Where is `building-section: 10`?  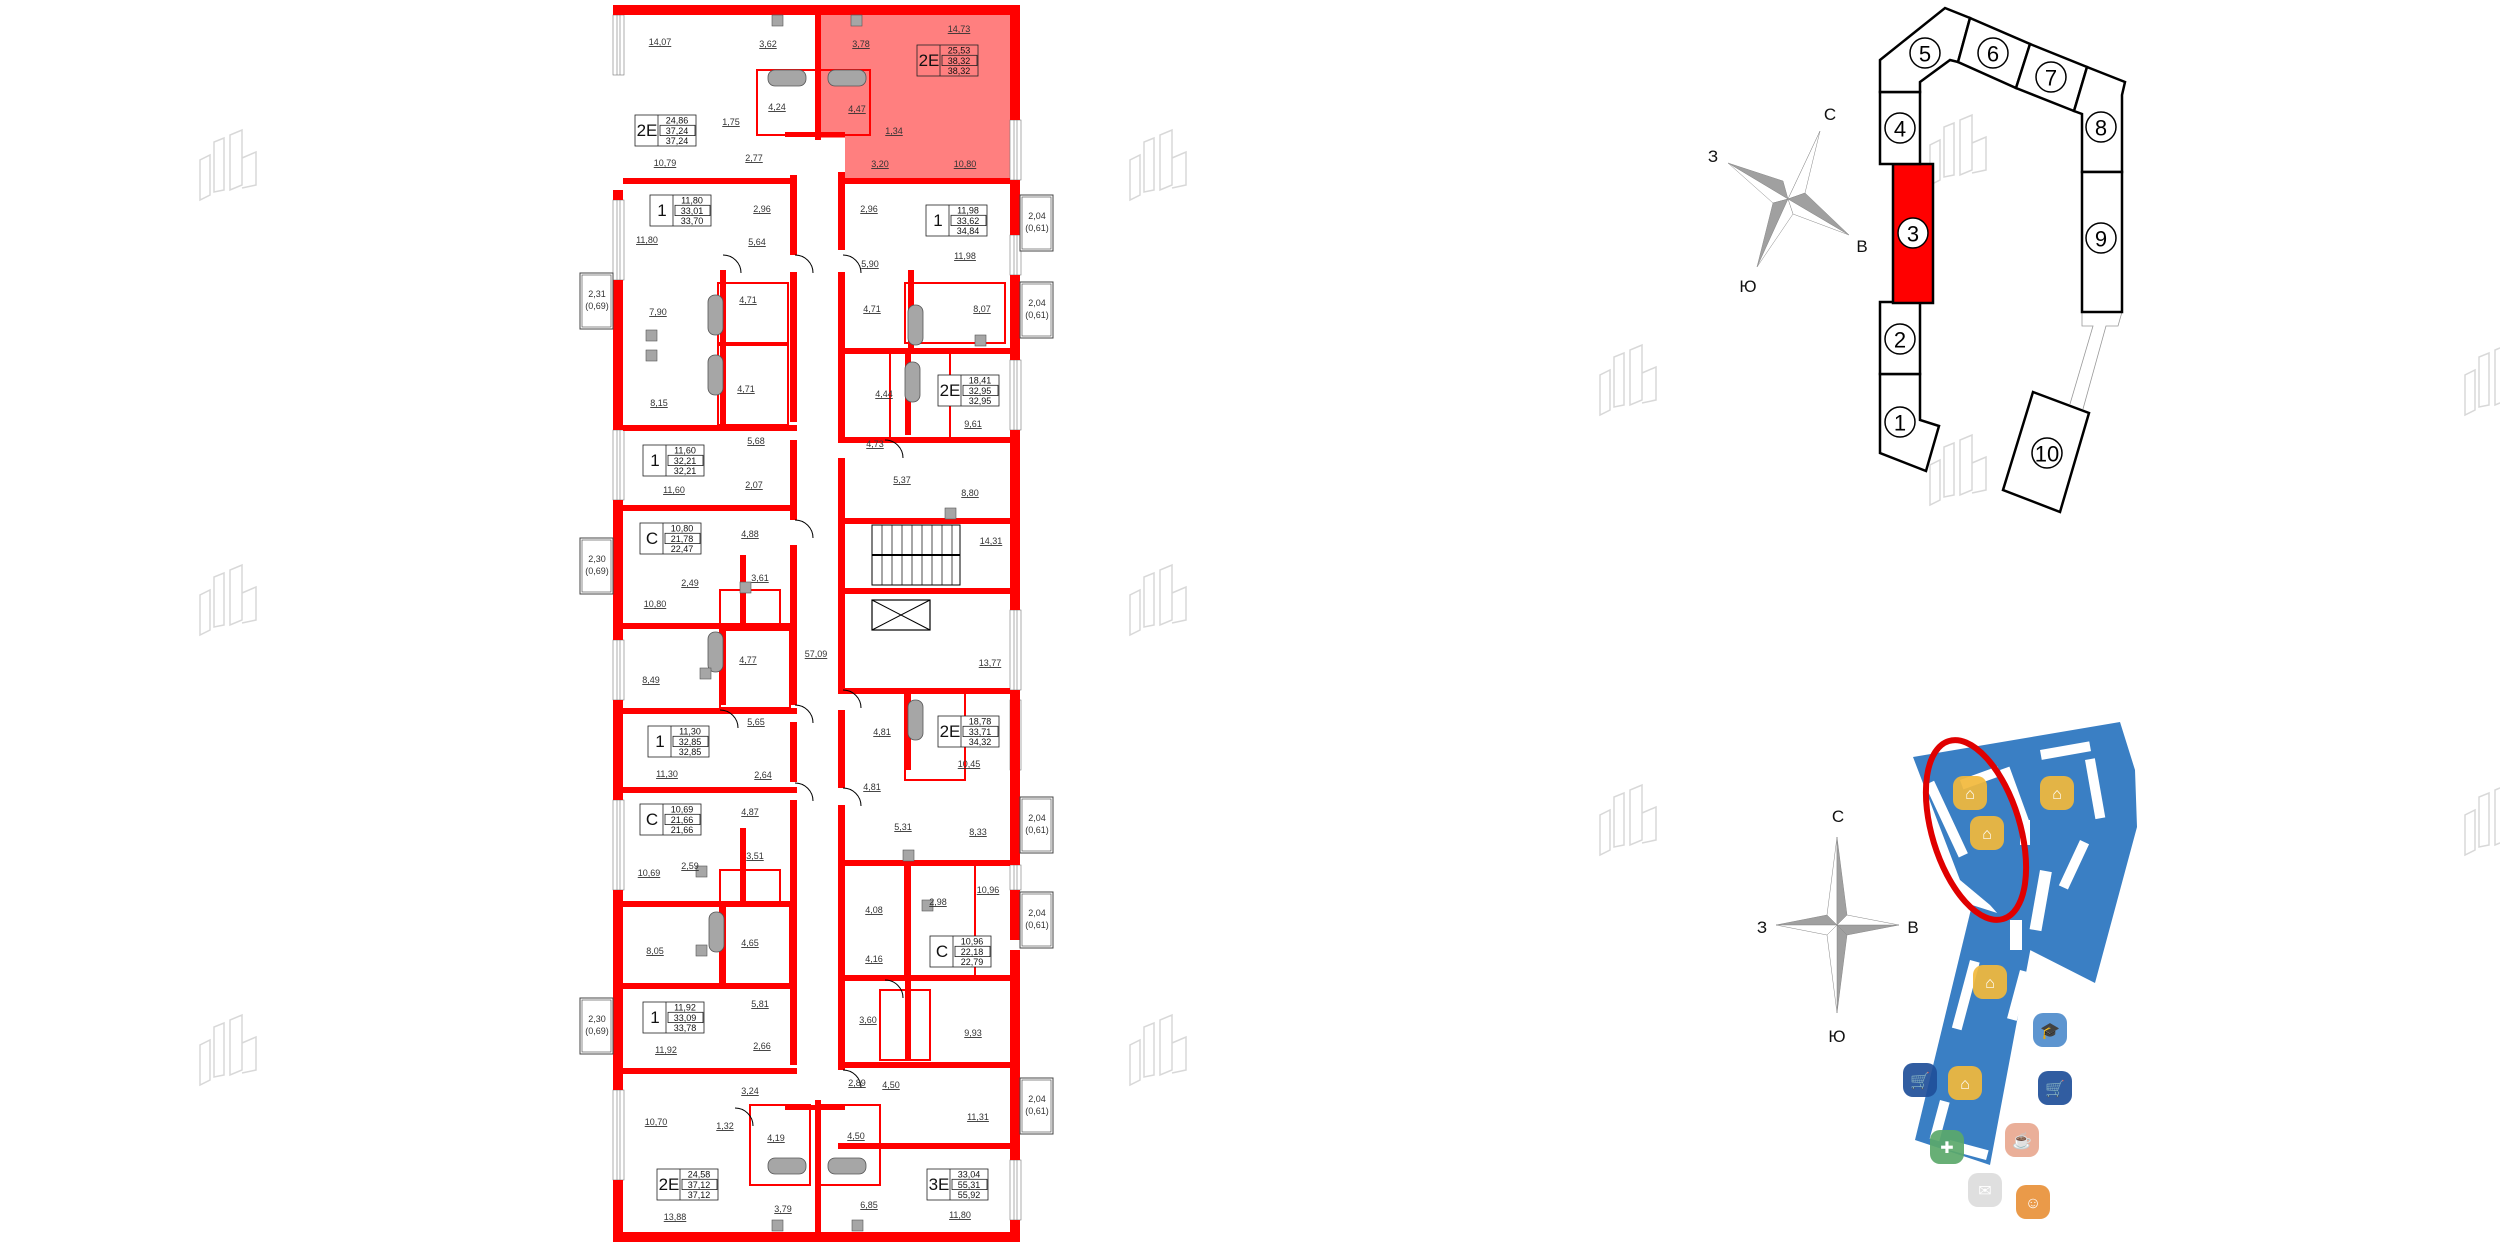 building-section: 10 is located at coordinates (2046, 452).